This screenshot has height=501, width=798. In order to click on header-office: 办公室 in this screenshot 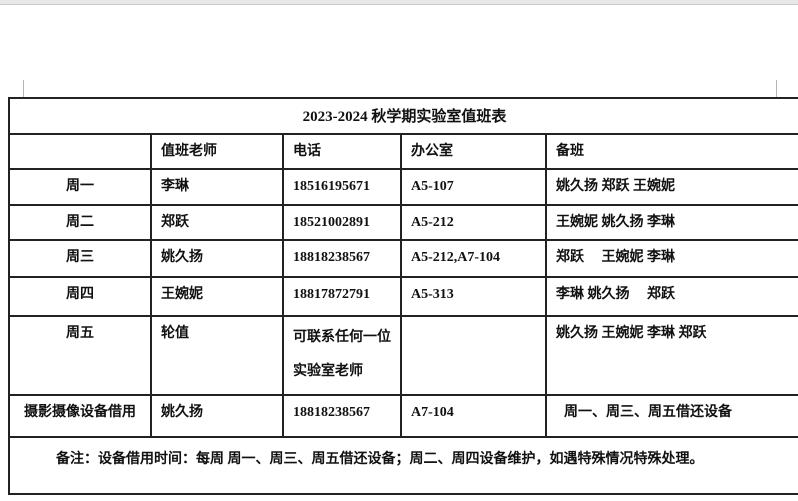, I will do `click(473, 151)`.